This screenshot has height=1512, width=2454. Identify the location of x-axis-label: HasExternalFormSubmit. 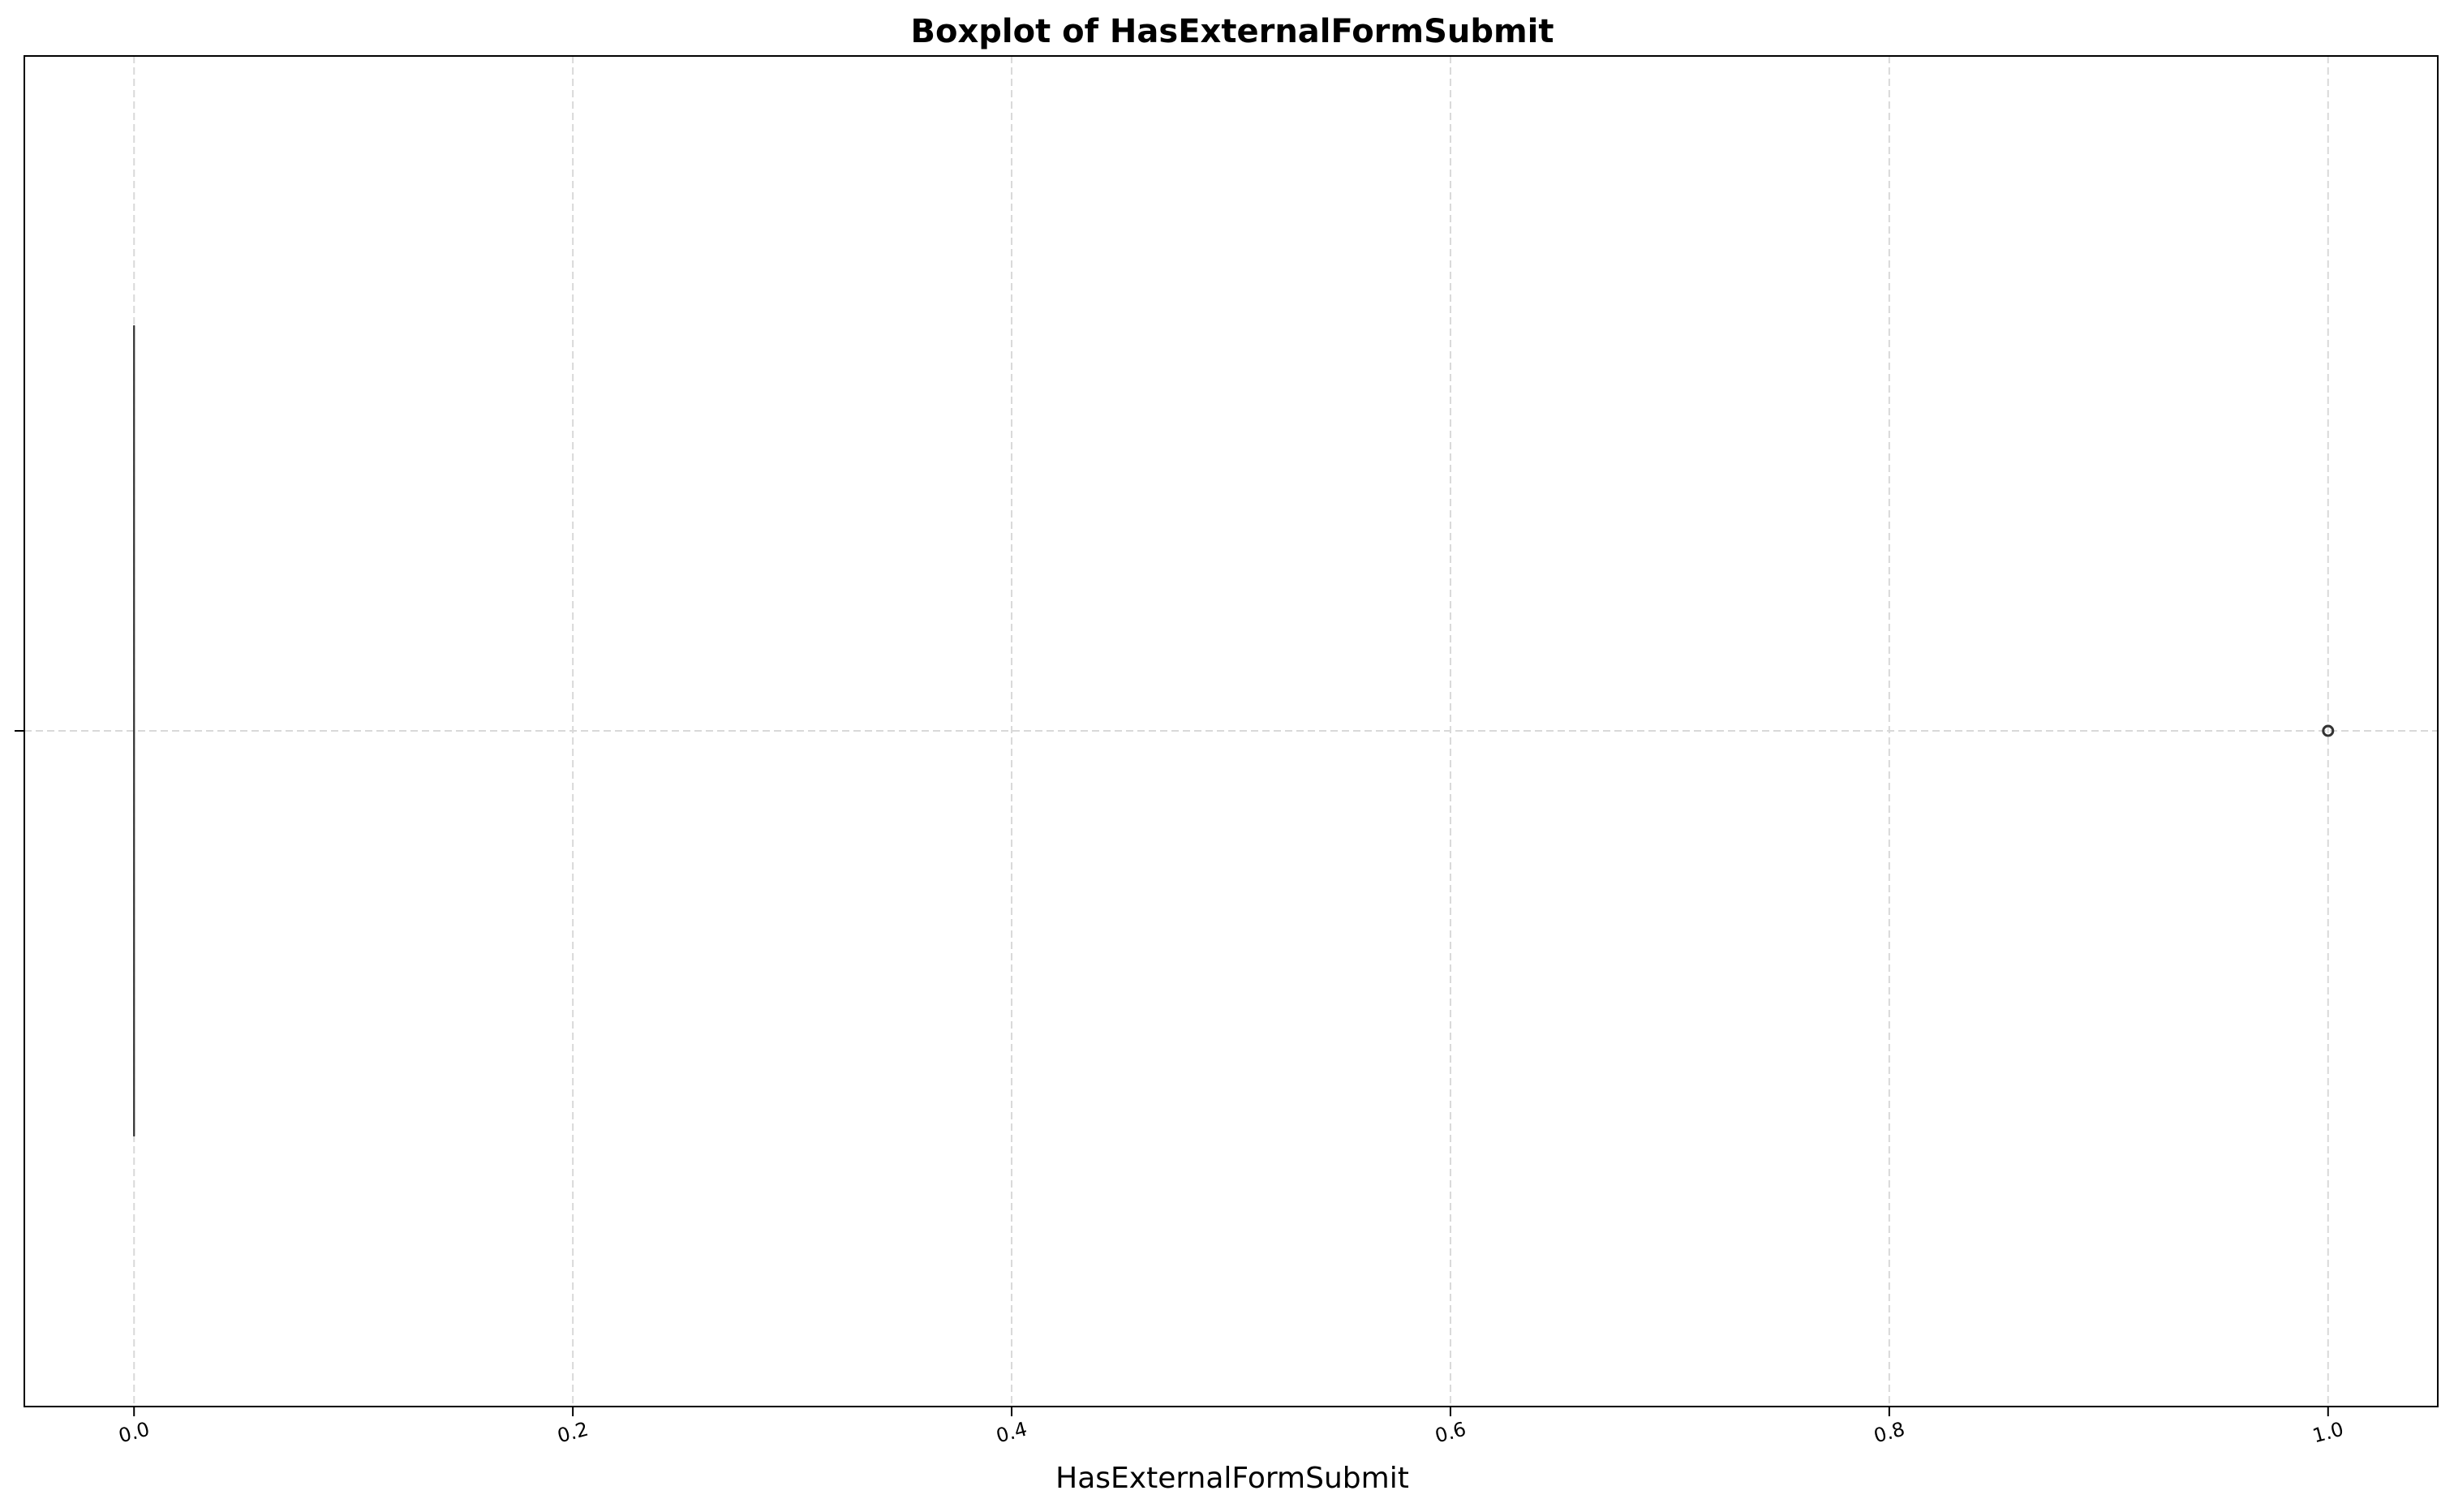
(1232, 1478).